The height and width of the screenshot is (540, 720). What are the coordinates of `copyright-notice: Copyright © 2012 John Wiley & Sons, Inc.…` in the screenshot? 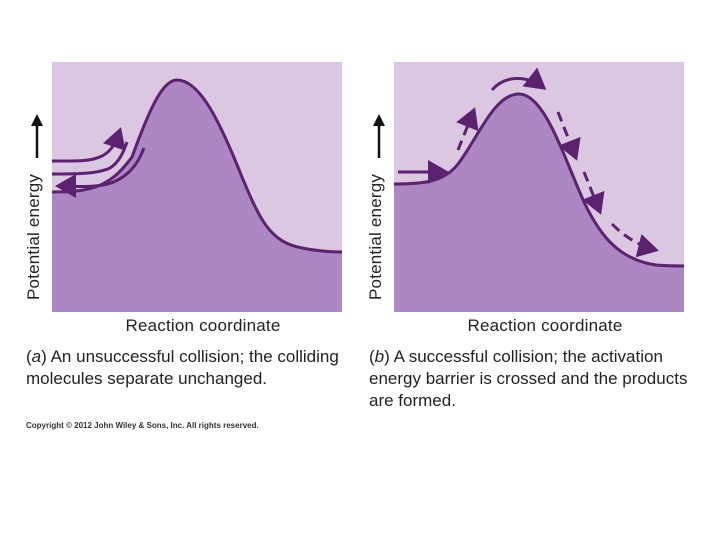 It's located at (142, 425).